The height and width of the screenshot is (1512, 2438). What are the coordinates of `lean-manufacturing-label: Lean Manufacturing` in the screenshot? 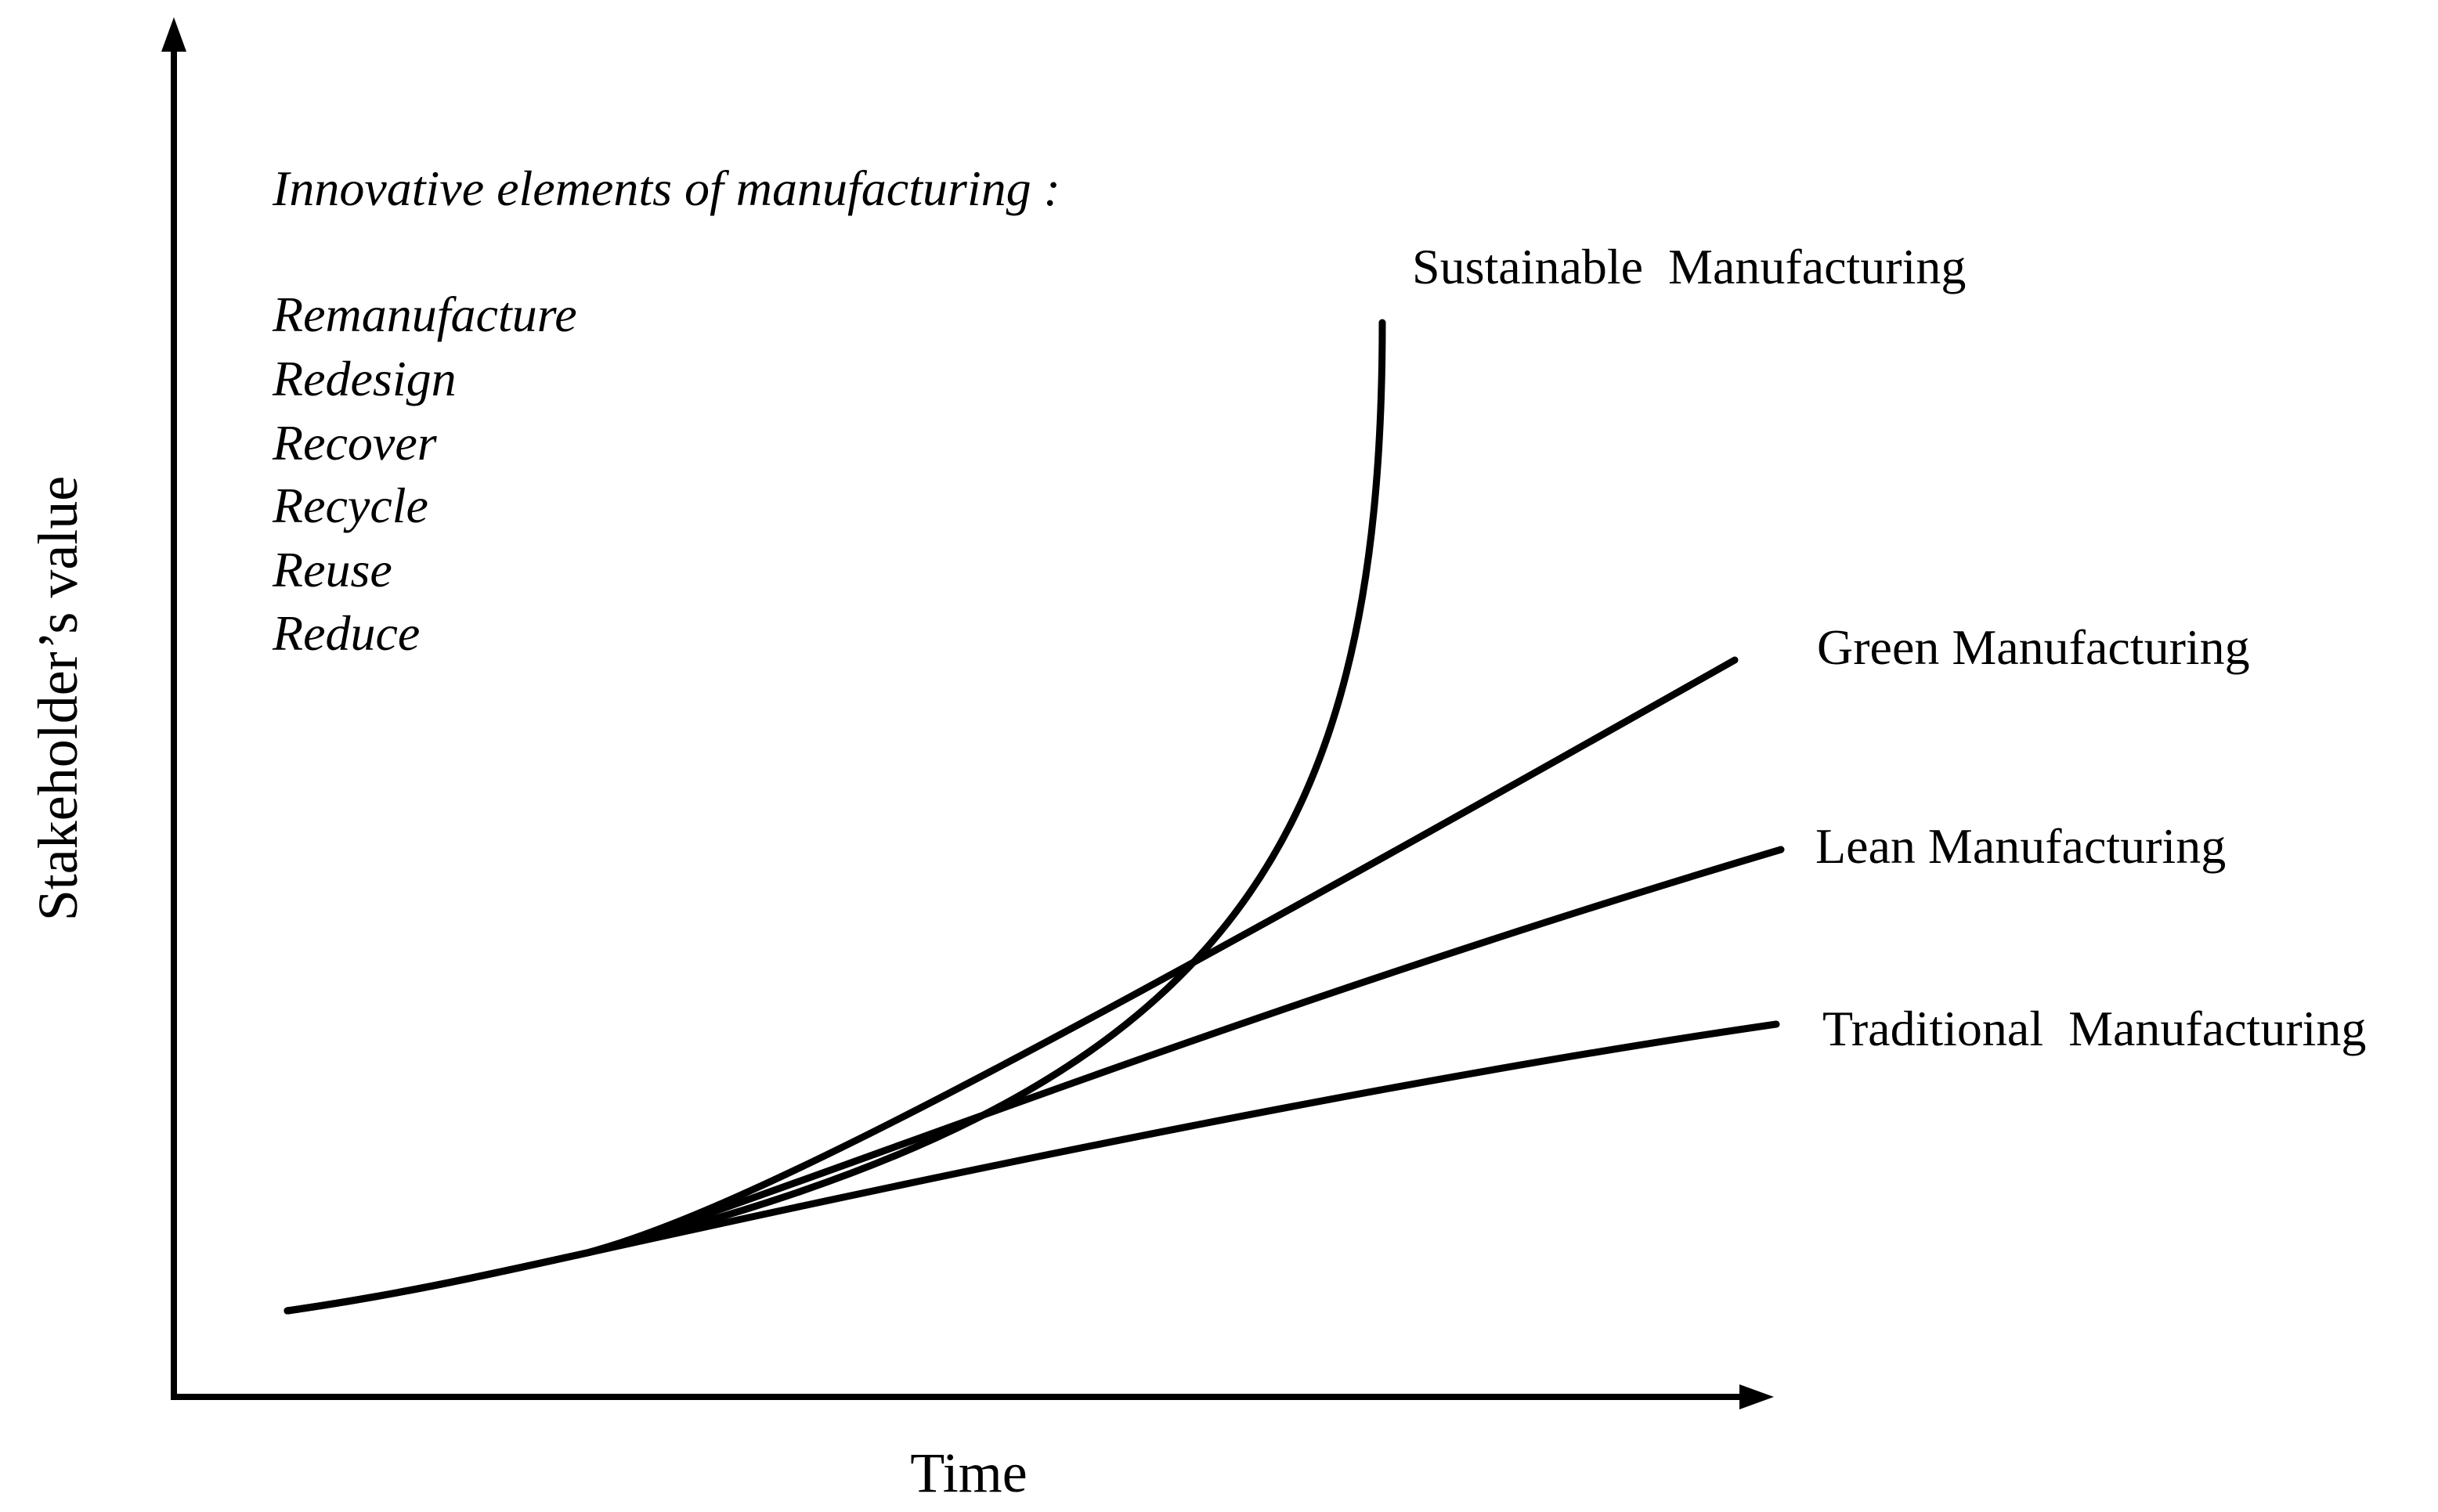 It's located at (2020, 846).